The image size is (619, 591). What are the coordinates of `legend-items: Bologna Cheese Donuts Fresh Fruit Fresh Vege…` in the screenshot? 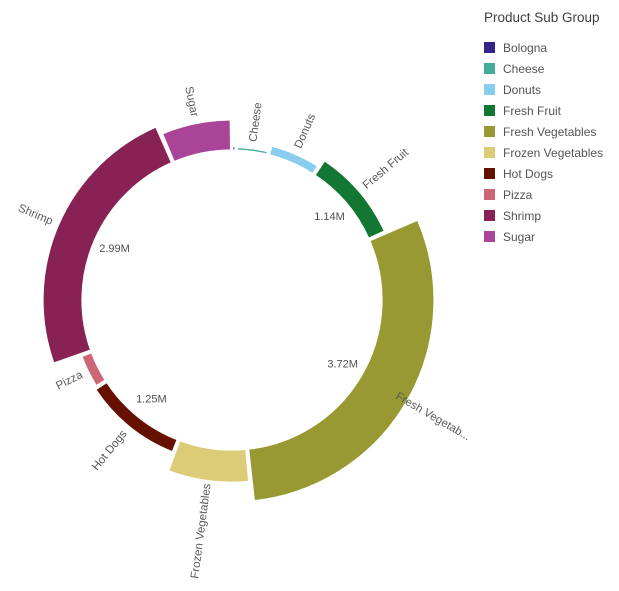 It's located at (550, 142).